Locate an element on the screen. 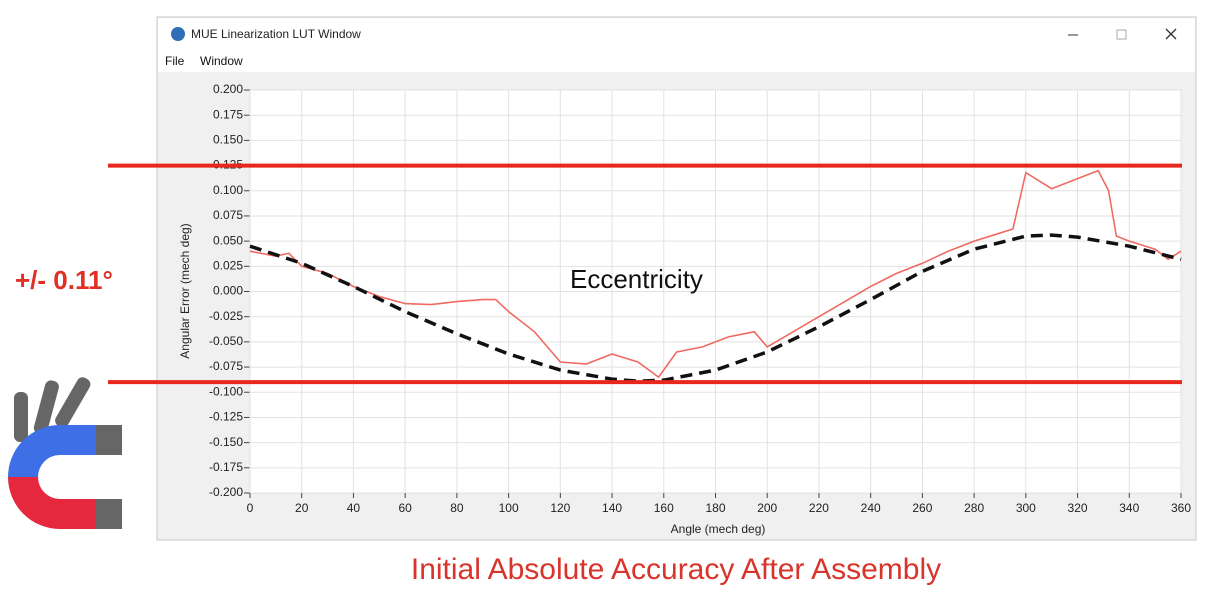 The width and height of the screenshot is (1215, 606). x-tick-label: 20 is located at coordinates (302, 508).